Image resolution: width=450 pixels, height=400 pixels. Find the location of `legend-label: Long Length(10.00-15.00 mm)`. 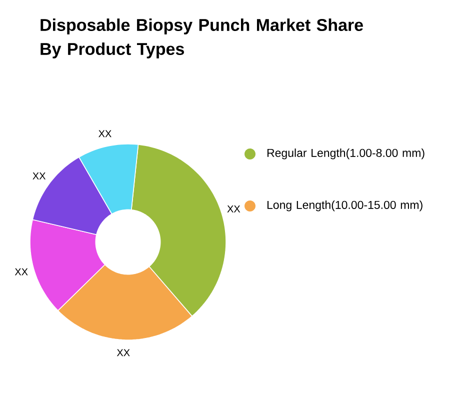

legend-label: Long Length(10.00-15.00 mm) is located at coordinates (344, 206).